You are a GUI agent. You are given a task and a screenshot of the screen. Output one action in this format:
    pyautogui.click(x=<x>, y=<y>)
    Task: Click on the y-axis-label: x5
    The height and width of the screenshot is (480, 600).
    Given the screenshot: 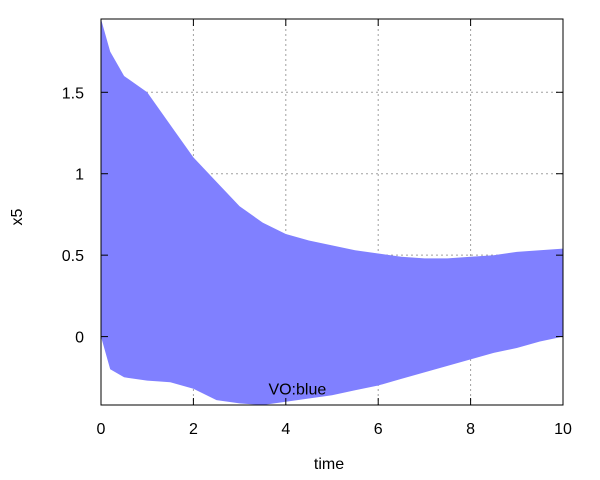 What is the action you would take?
    pyautogui.click(x=17, y=216)
    